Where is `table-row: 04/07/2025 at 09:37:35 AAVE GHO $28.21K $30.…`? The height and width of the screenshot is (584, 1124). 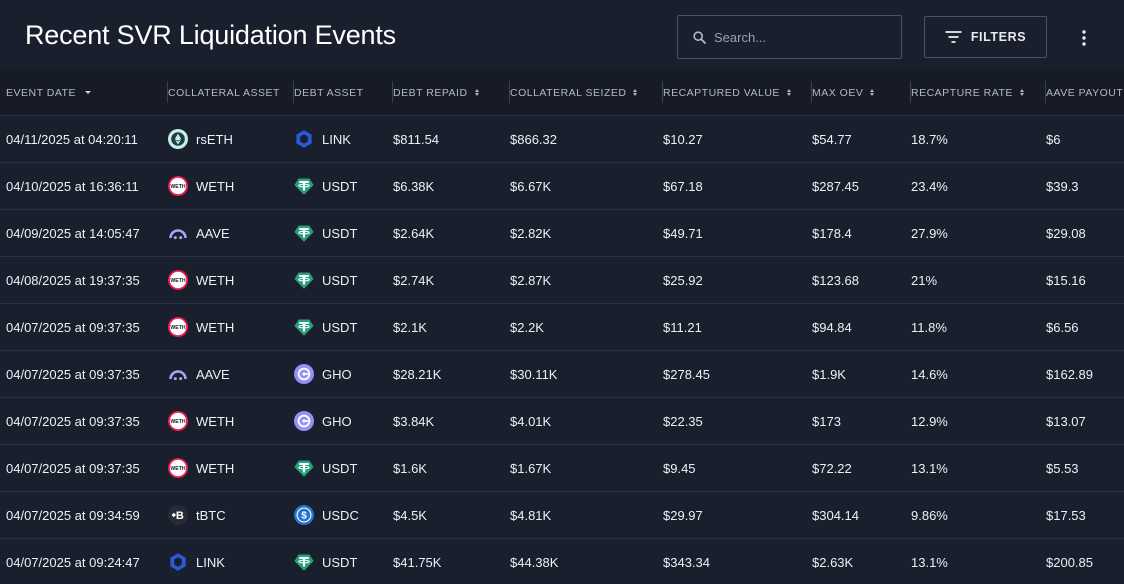
table-row: 04/07/2025 at 09:37:35 AAVE GHO $28.21K $30.… is located at coordinates (562, 374).